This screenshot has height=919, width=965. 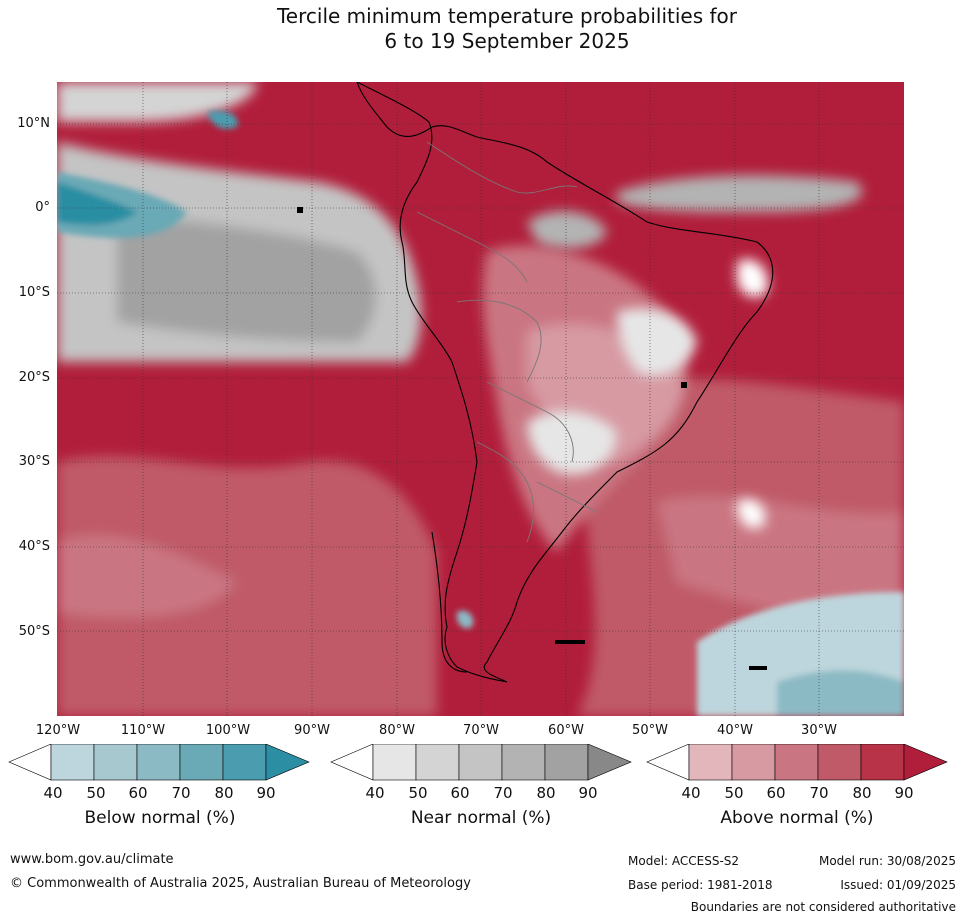 I want to click on lon-label-110w: 110°W, so click(x=143, y=730).